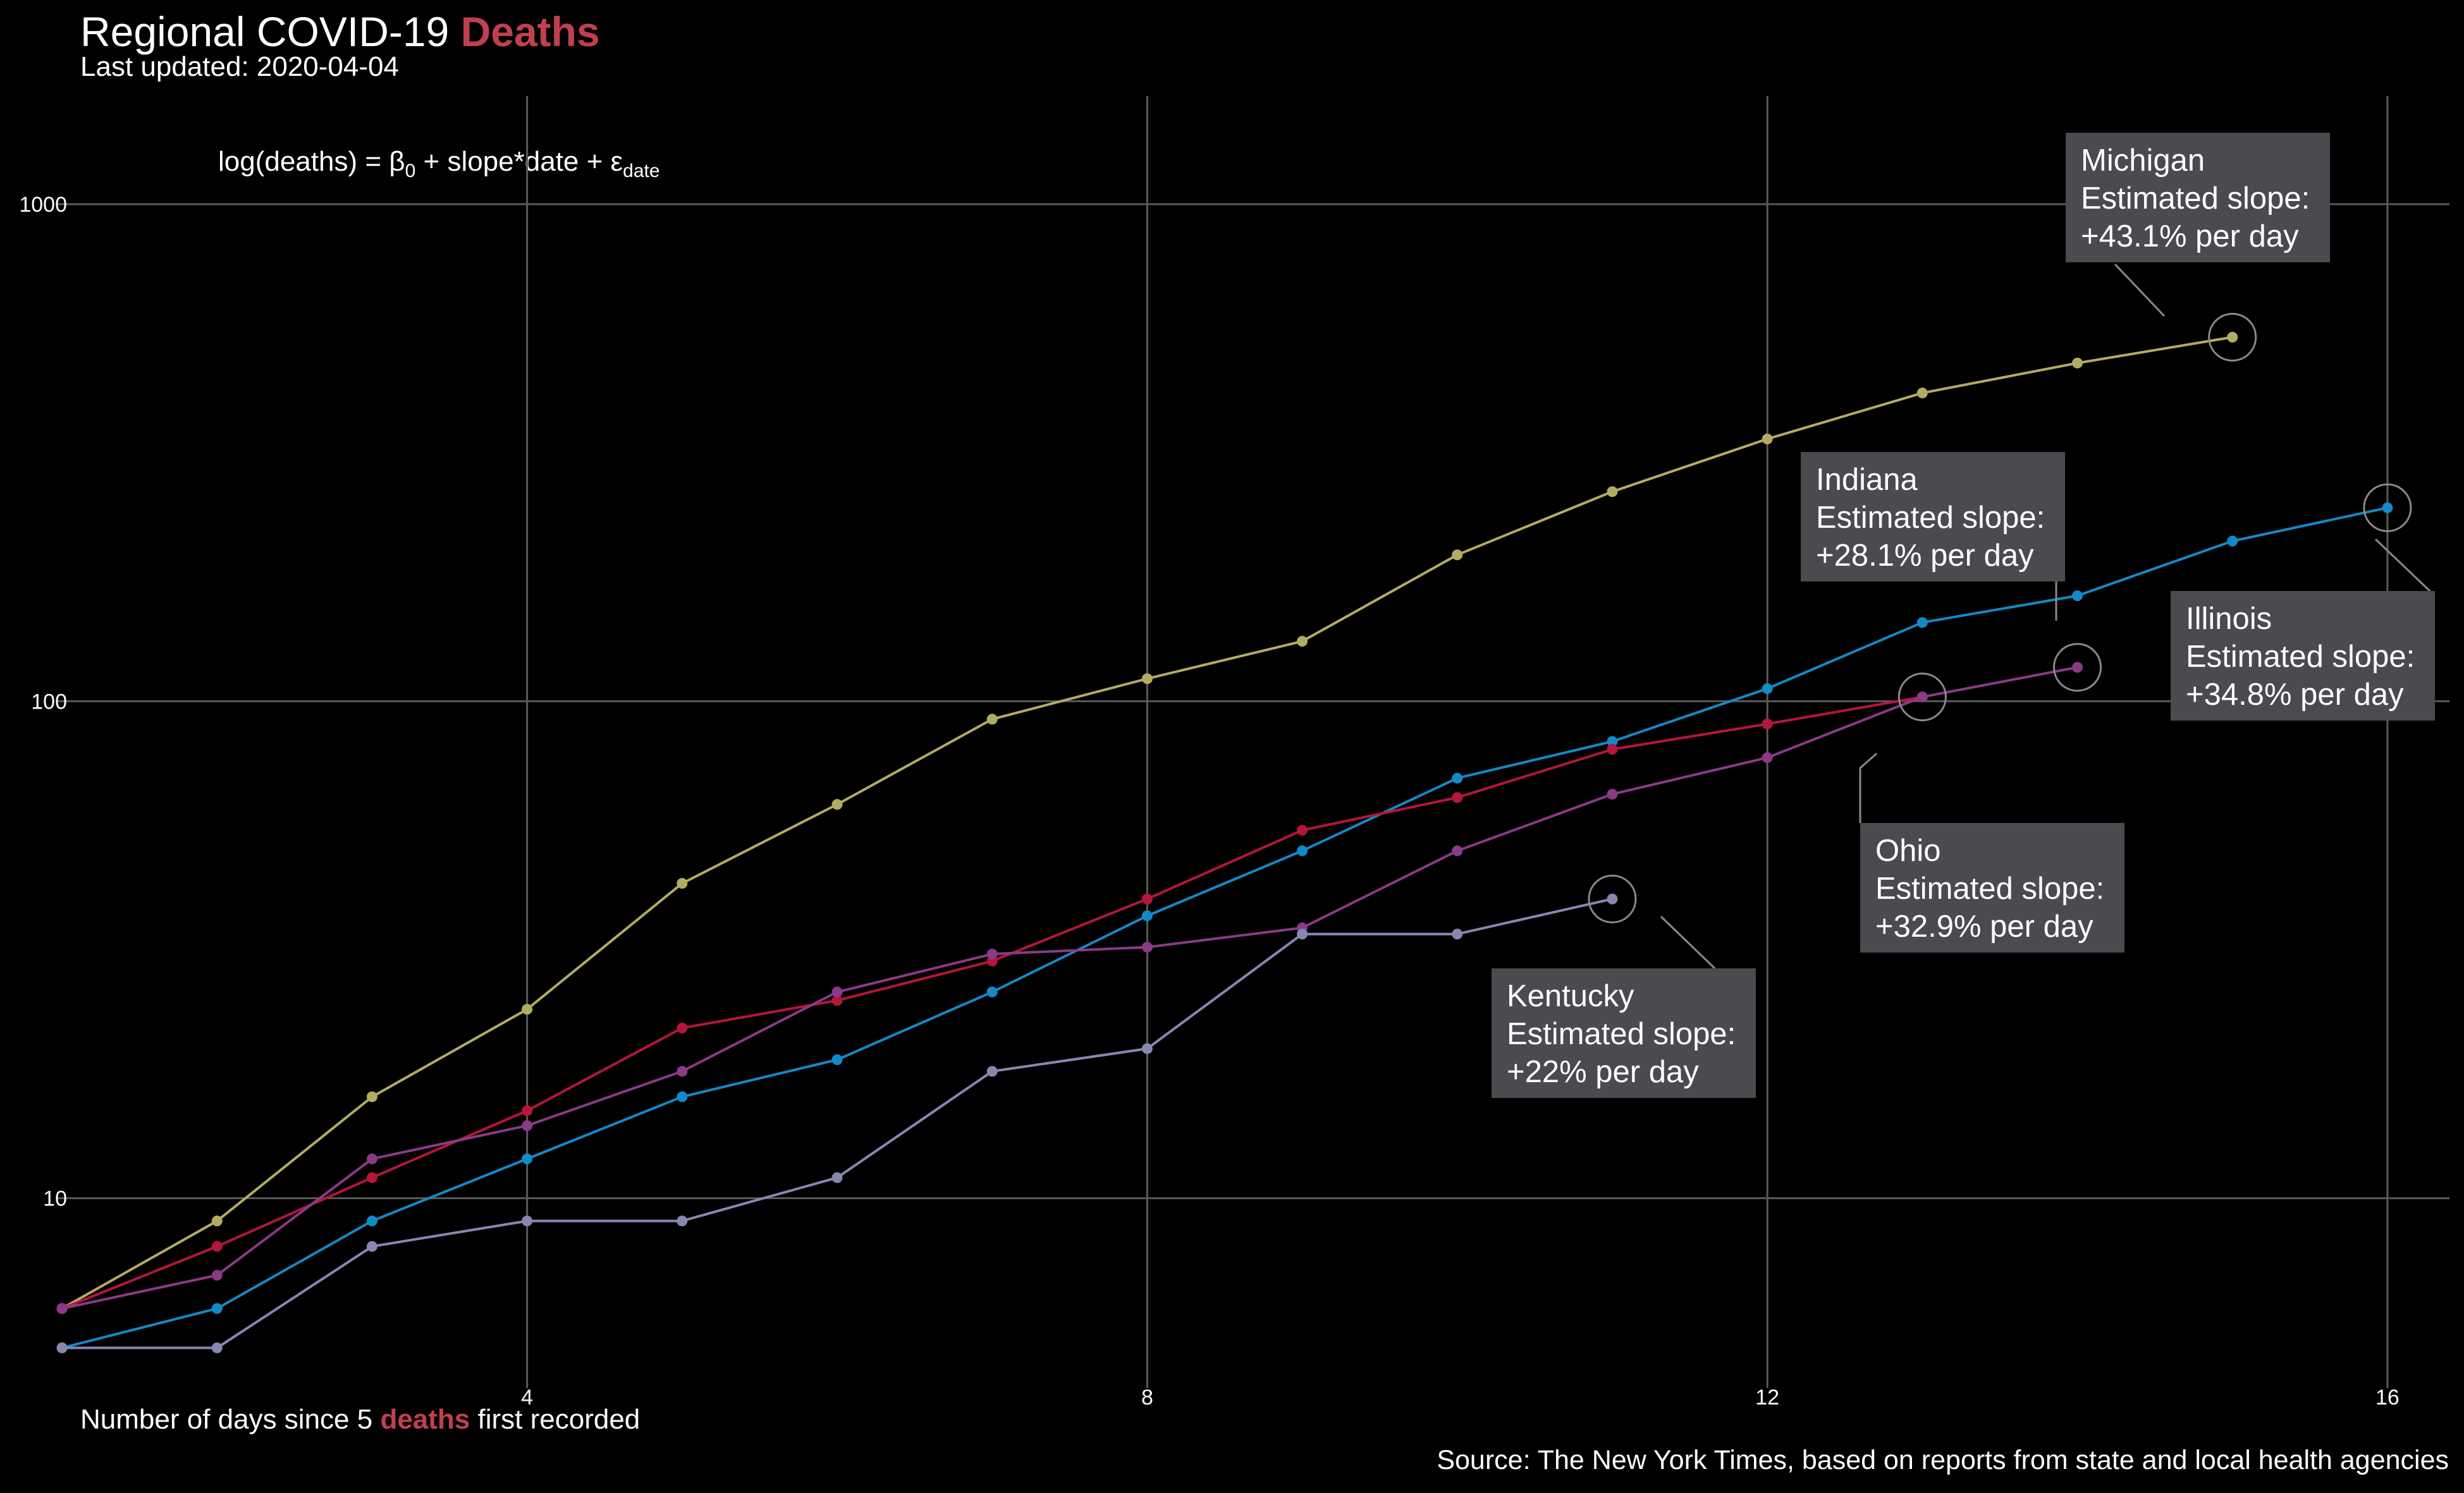 The height and width of the screenshot is (1493, 2464). Describe the element at coordinates (2303, 656) in the screenshot. I see `annotation-box-illinois` at that location.